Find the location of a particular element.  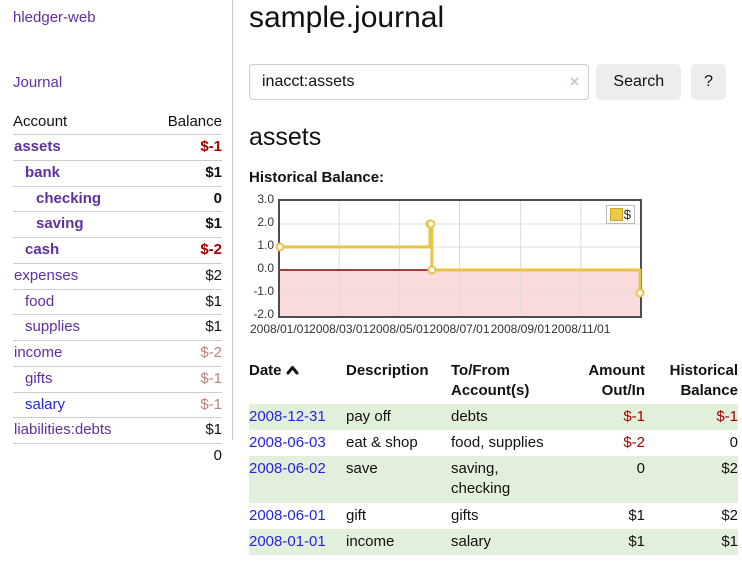

transaction-date-link: 2008-06-01 is located at coordinates (287, 515).